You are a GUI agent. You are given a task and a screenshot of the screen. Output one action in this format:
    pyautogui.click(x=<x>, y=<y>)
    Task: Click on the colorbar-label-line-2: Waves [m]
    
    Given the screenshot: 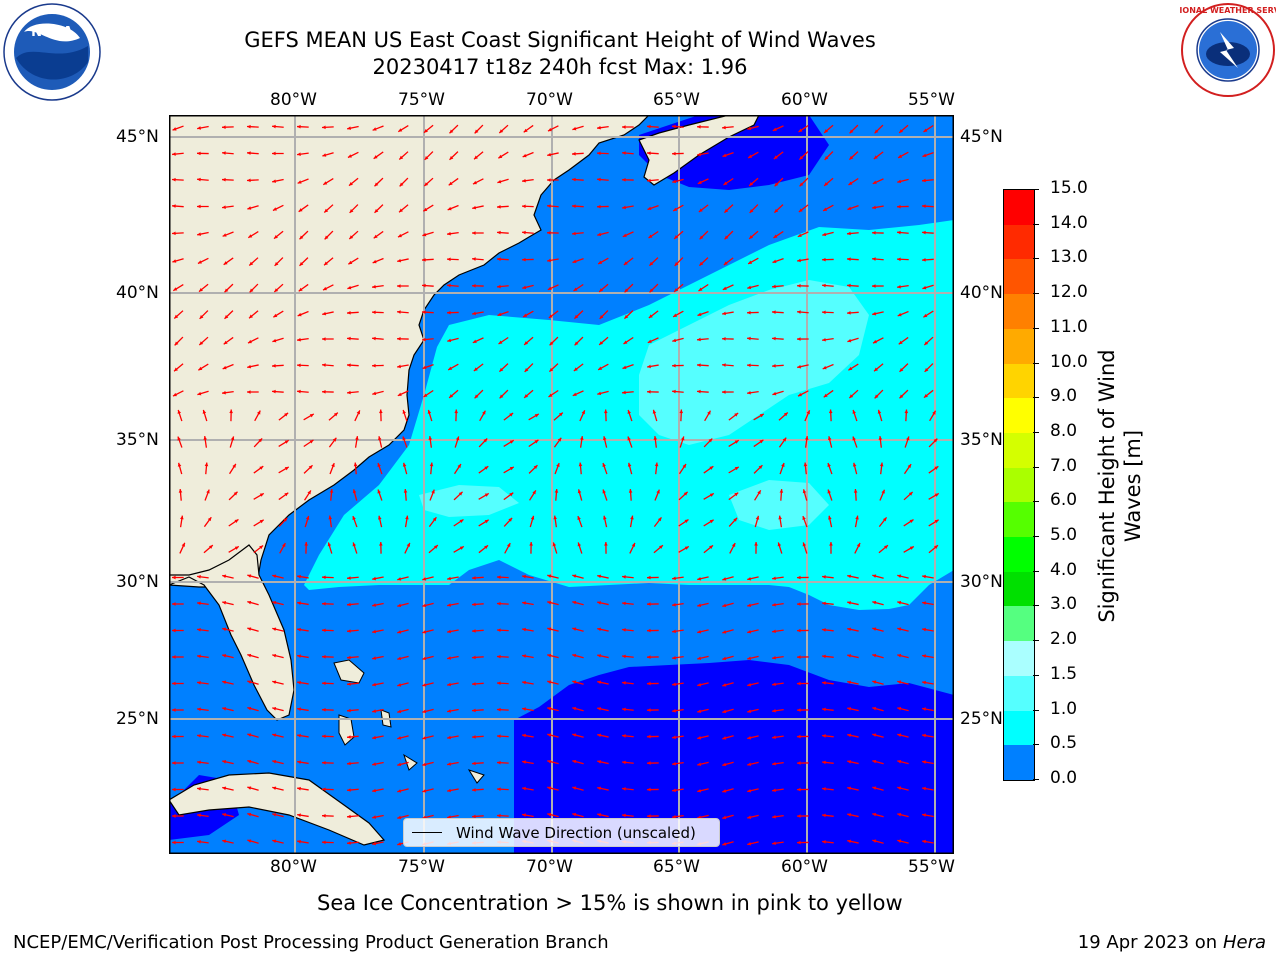 What is the action you would take?
    pyautogui.click(x=1133, y=486)
    